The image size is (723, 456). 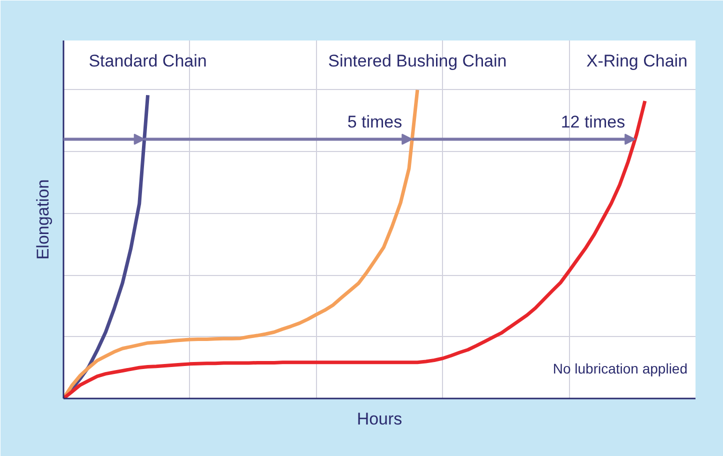 I want to click on annotation: No lubrication applied, so click(x=620, y=368).